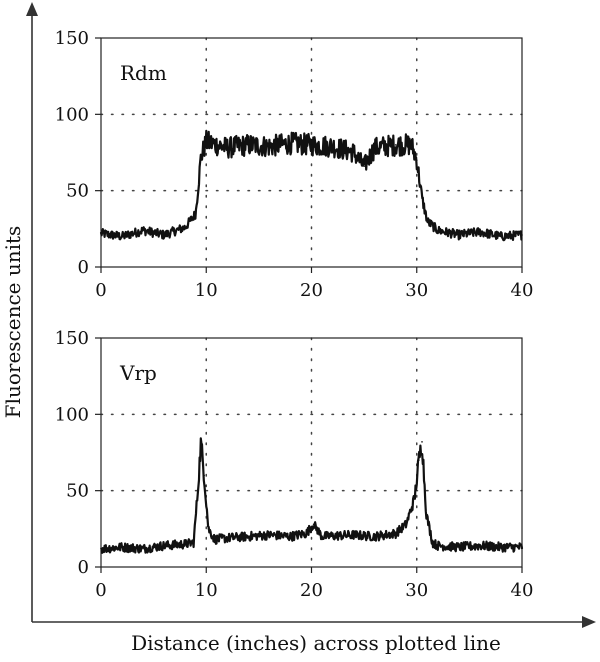 The width and height of the screenshot is (600, 662). Describe the element at coordinates (13, 322) in the screenshot. I see `y-axis-title: Fluorescence units` at that location.